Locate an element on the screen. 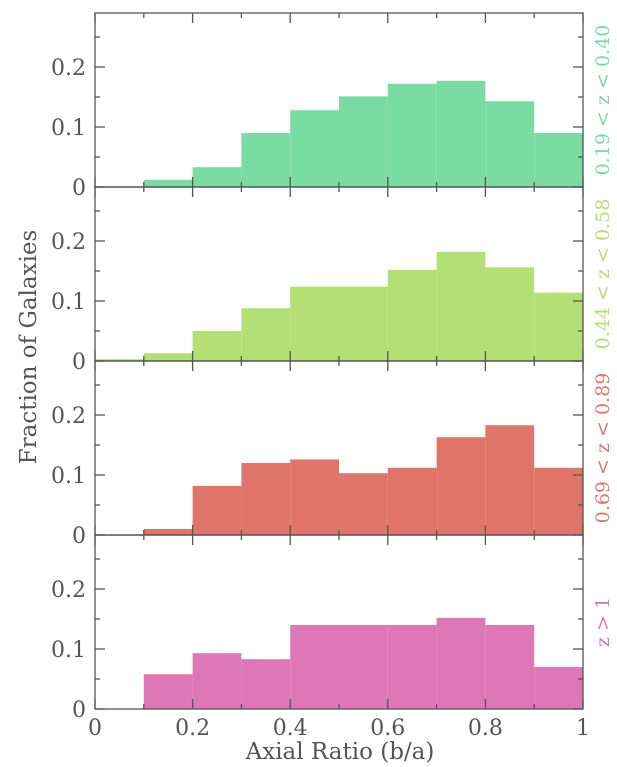 This screenshot has height=767, width=617. x-axis-title: Axial Ratio (b/a) is located at coordinates (340, 752).